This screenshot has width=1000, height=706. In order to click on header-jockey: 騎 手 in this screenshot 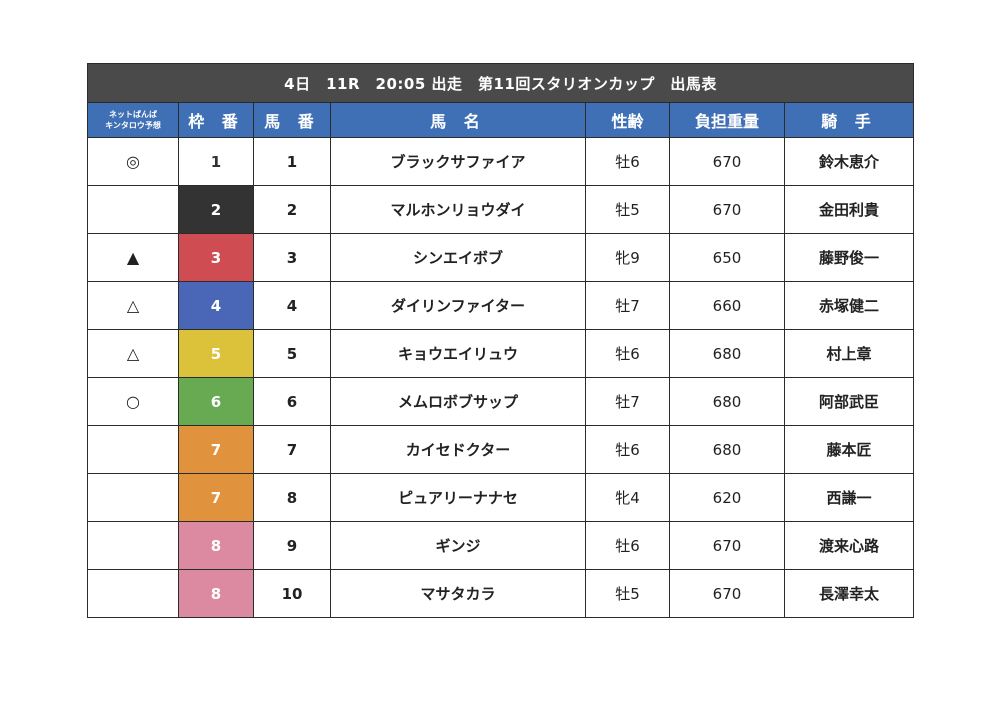, I will do `click(849, 120)`.